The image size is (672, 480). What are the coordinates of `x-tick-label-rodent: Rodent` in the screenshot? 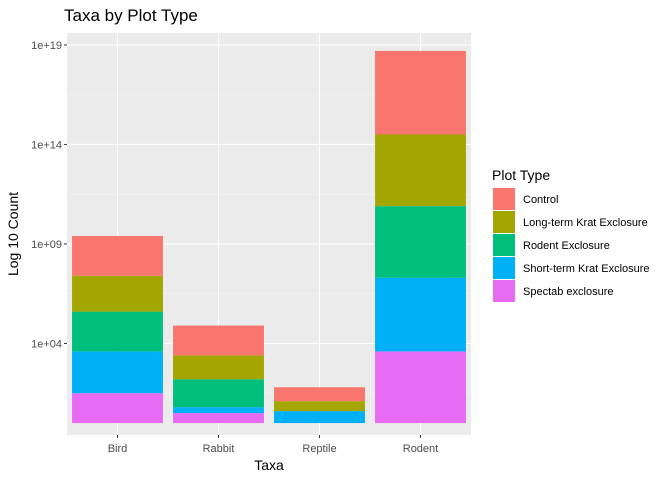 It's located at (420, 449).